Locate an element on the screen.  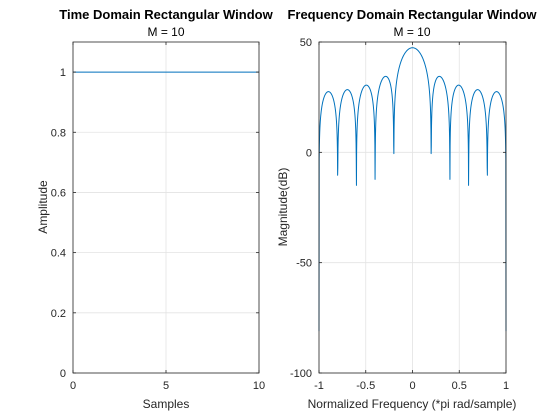
freq-subtitle: M = 10 is located at coordinates (411, 32).